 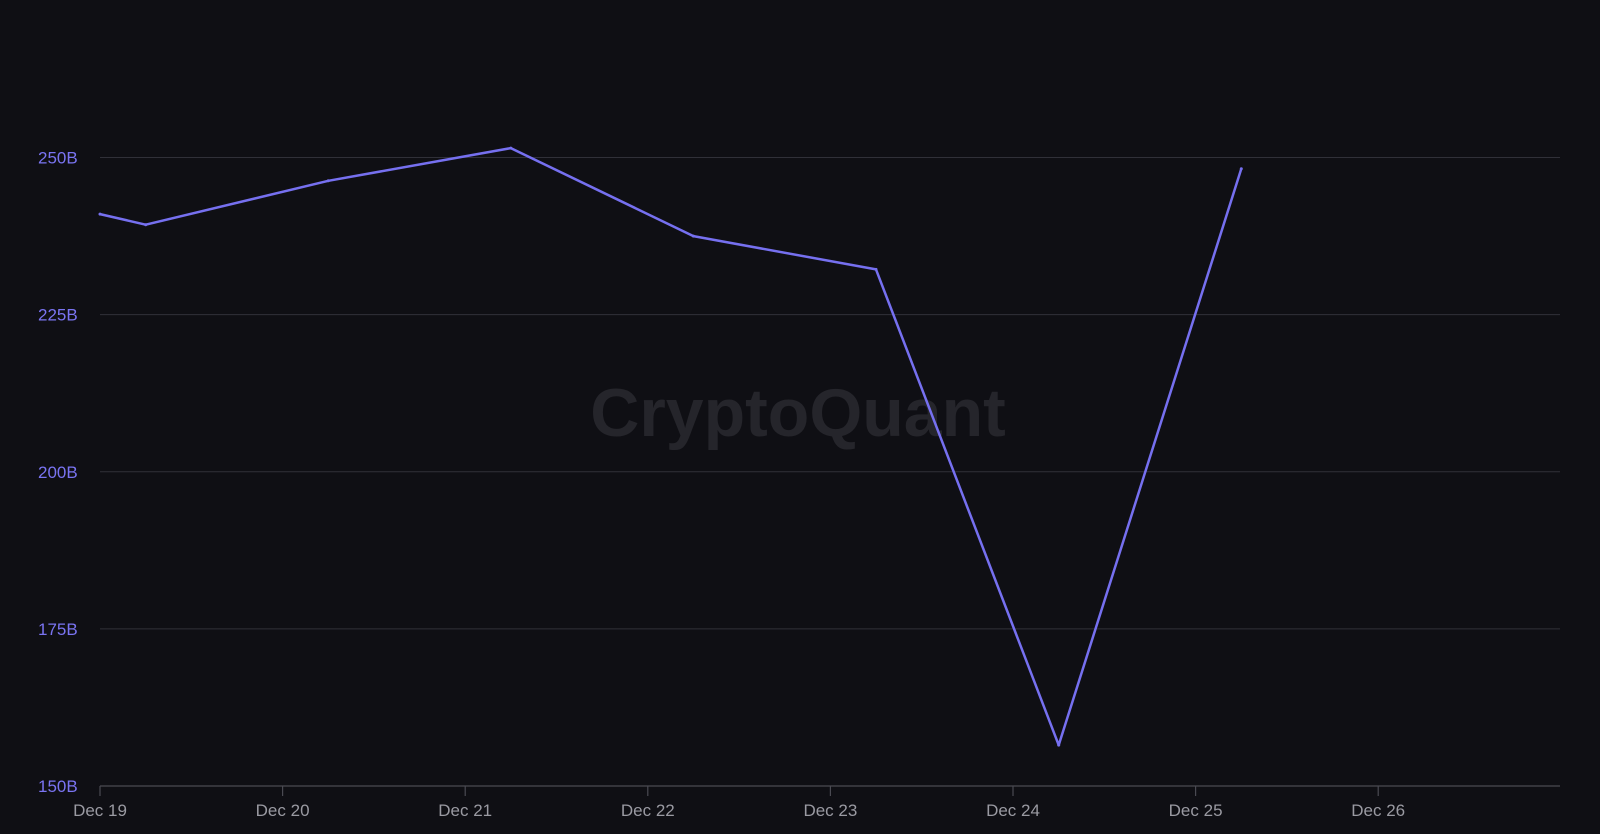 I want to click on x-tick-label: Dec 22, so click(x=648, y=810).